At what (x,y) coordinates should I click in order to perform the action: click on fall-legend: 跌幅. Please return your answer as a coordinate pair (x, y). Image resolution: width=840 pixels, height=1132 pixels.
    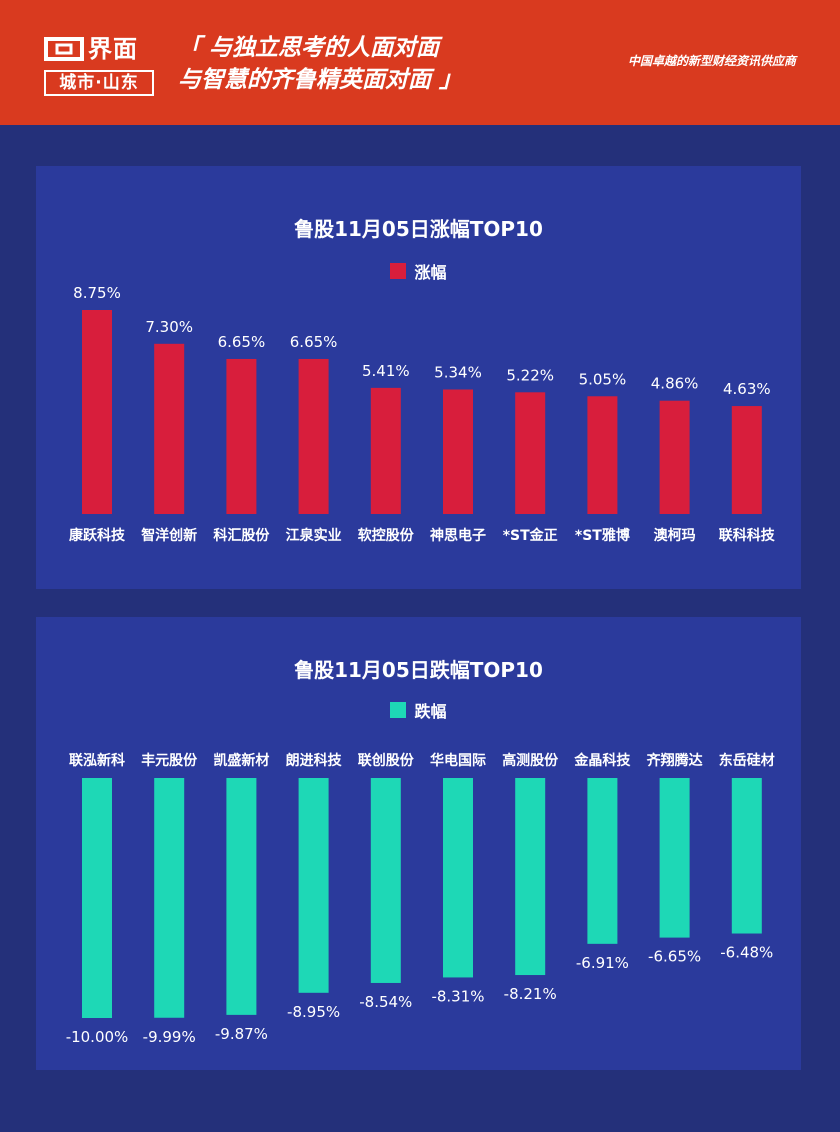
    Looking at the image, I should click on (418, 710).